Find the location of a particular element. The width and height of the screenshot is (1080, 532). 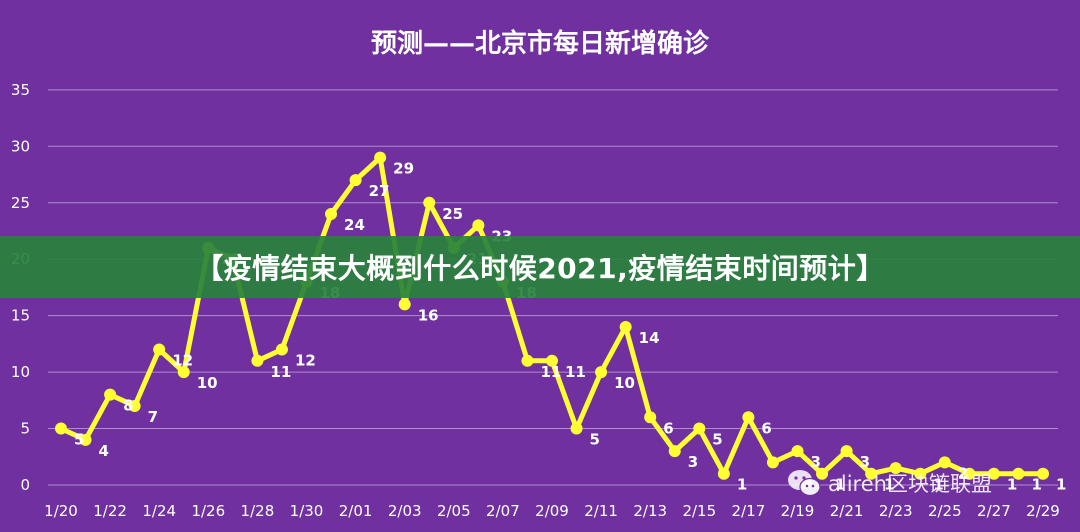

title-banner: 【疫情结束大概到什么时候2021,疫情结束时间预计】 is located at coordinates (540, 267).